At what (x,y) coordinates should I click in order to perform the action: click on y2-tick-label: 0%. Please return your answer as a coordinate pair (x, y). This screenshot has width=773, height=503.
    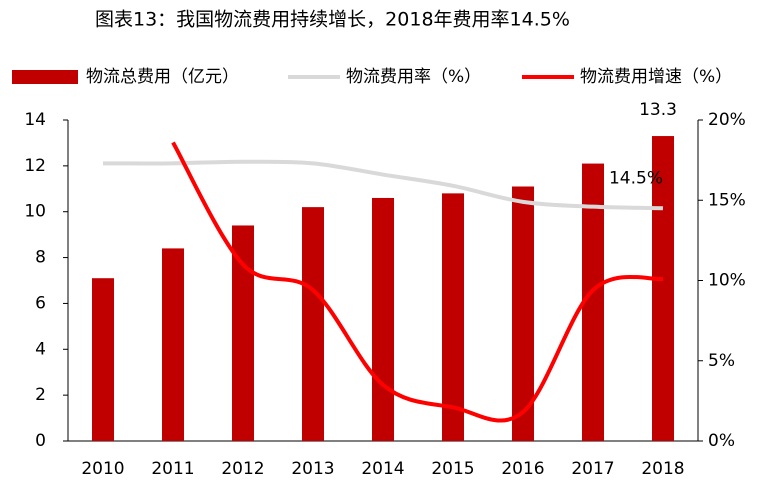
    Looking at the image, I should click on (721, 441).